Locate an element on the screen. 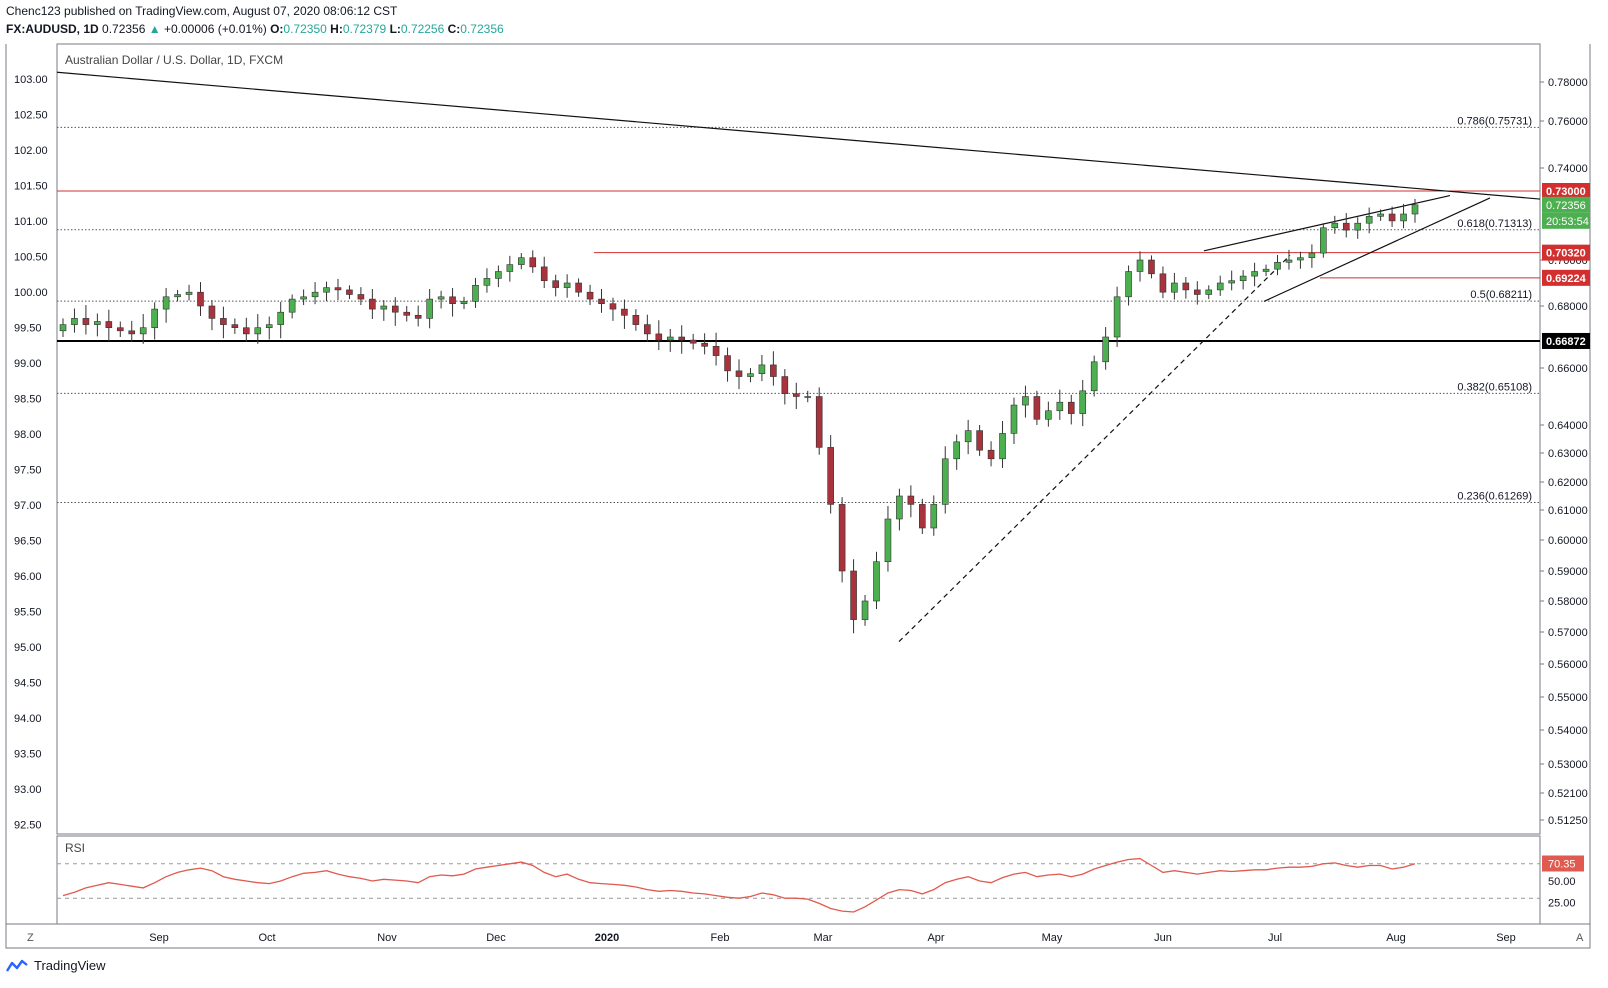  z-axis-button: Z is located at coordinates (30, 938).